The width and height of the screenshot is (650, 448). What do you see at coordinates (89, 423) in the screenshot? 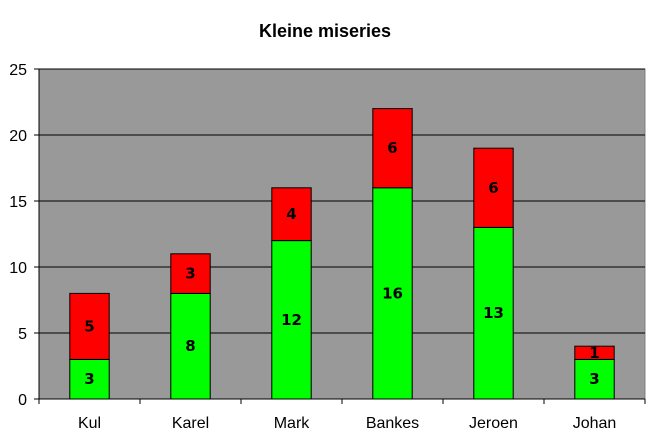
I see `x-tick-label: Kul` at bounding box center [89, 423].